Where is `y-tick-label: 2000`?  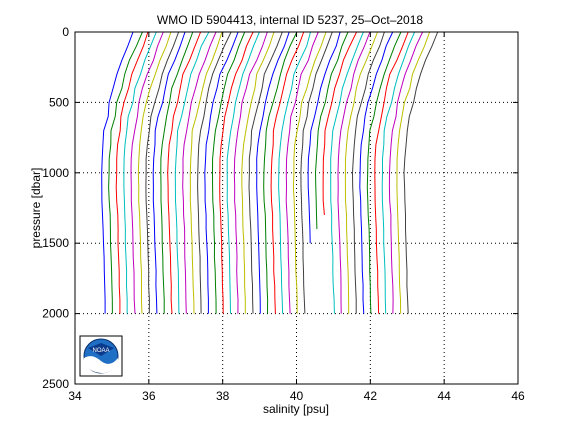 y-tick-label: 2000 is located at coordinates (55, 314).